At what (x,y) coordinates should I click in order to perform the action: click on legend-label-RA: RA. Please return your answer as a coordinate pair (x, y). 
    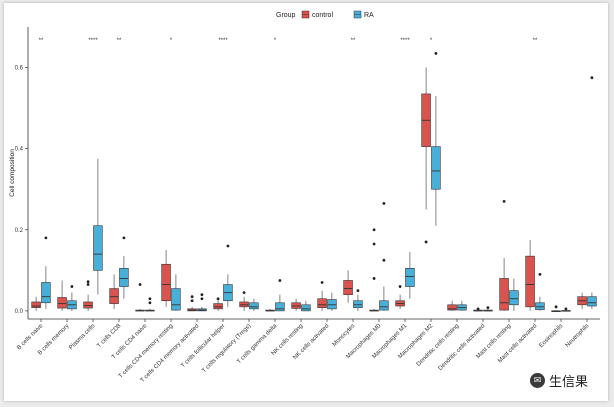
    Looking at the image, I should click on (369, 15).